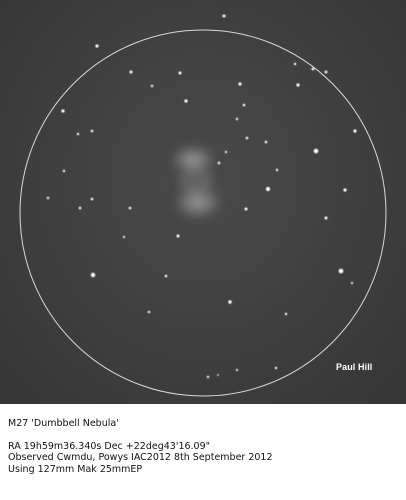 The height and width of the screenshot is (500, 406). Describe the element at coordinates (354, 367) in the screenshot. I see `artist-signature: Paul Hill` at that location.